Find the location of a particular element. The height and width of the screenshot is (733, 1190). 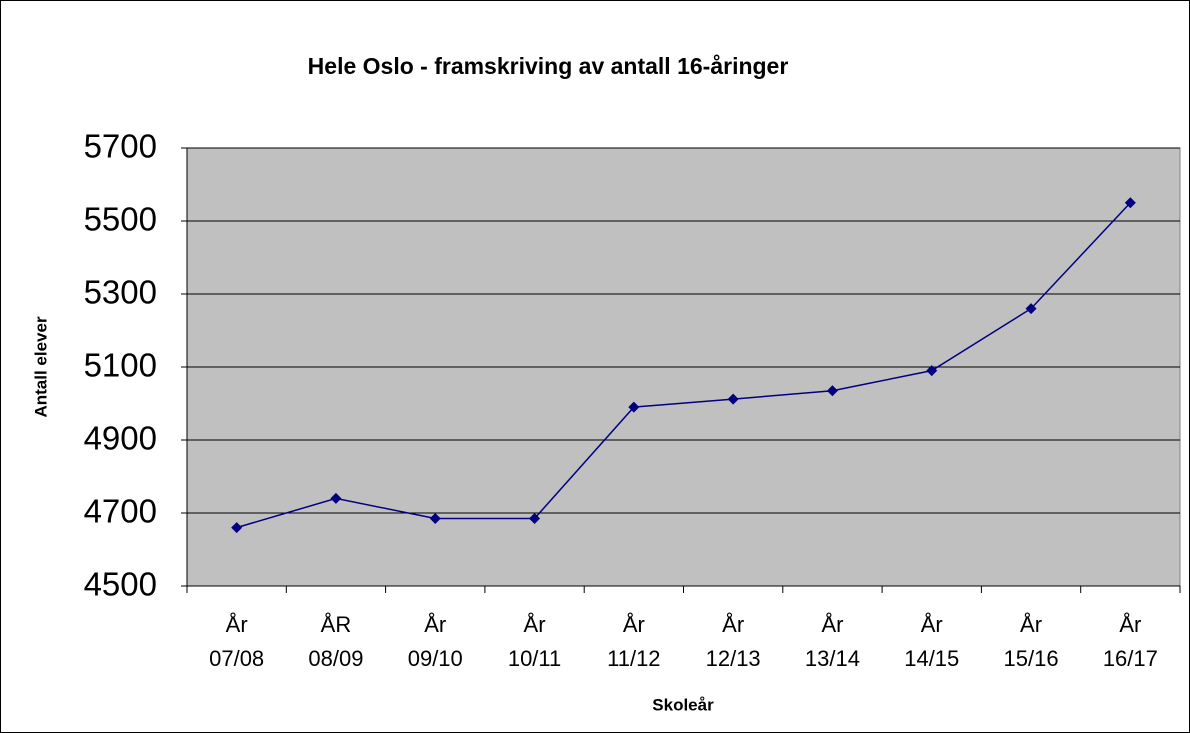

y-tick-label: 5500 is located at coordinates (120, 219).